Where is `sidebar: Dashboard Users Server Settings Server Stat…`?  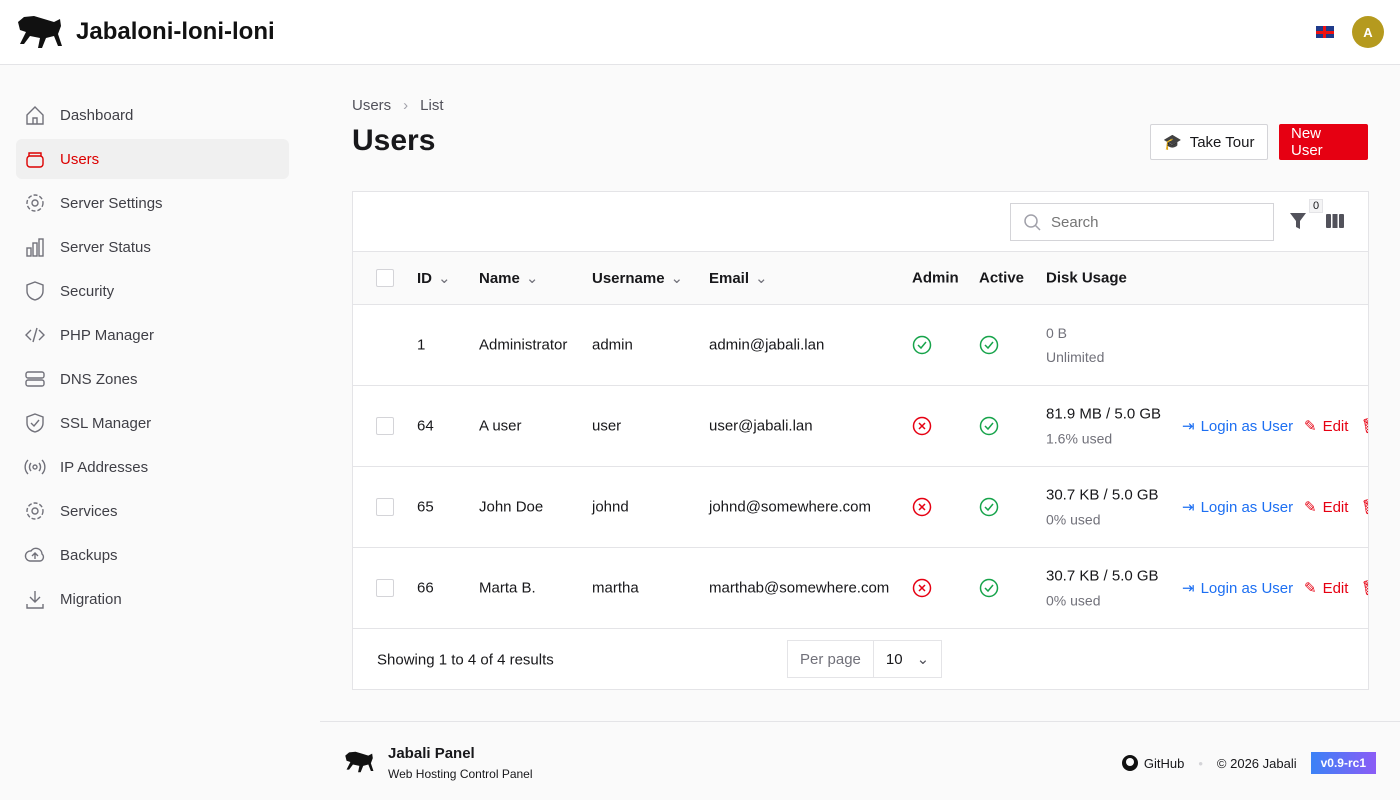 sidebar: Dashboard Users Server Settings Server Stat… is located at coordinates (152, 359).